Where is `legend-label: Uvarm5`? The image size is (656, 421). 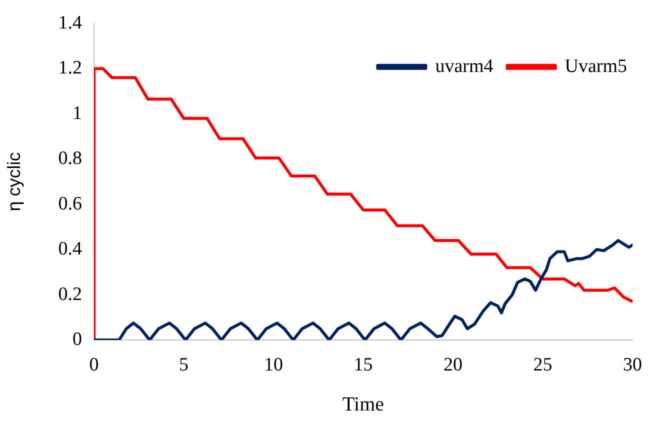
legend-label: Uvarm5 is located at coordinates (596, 66).